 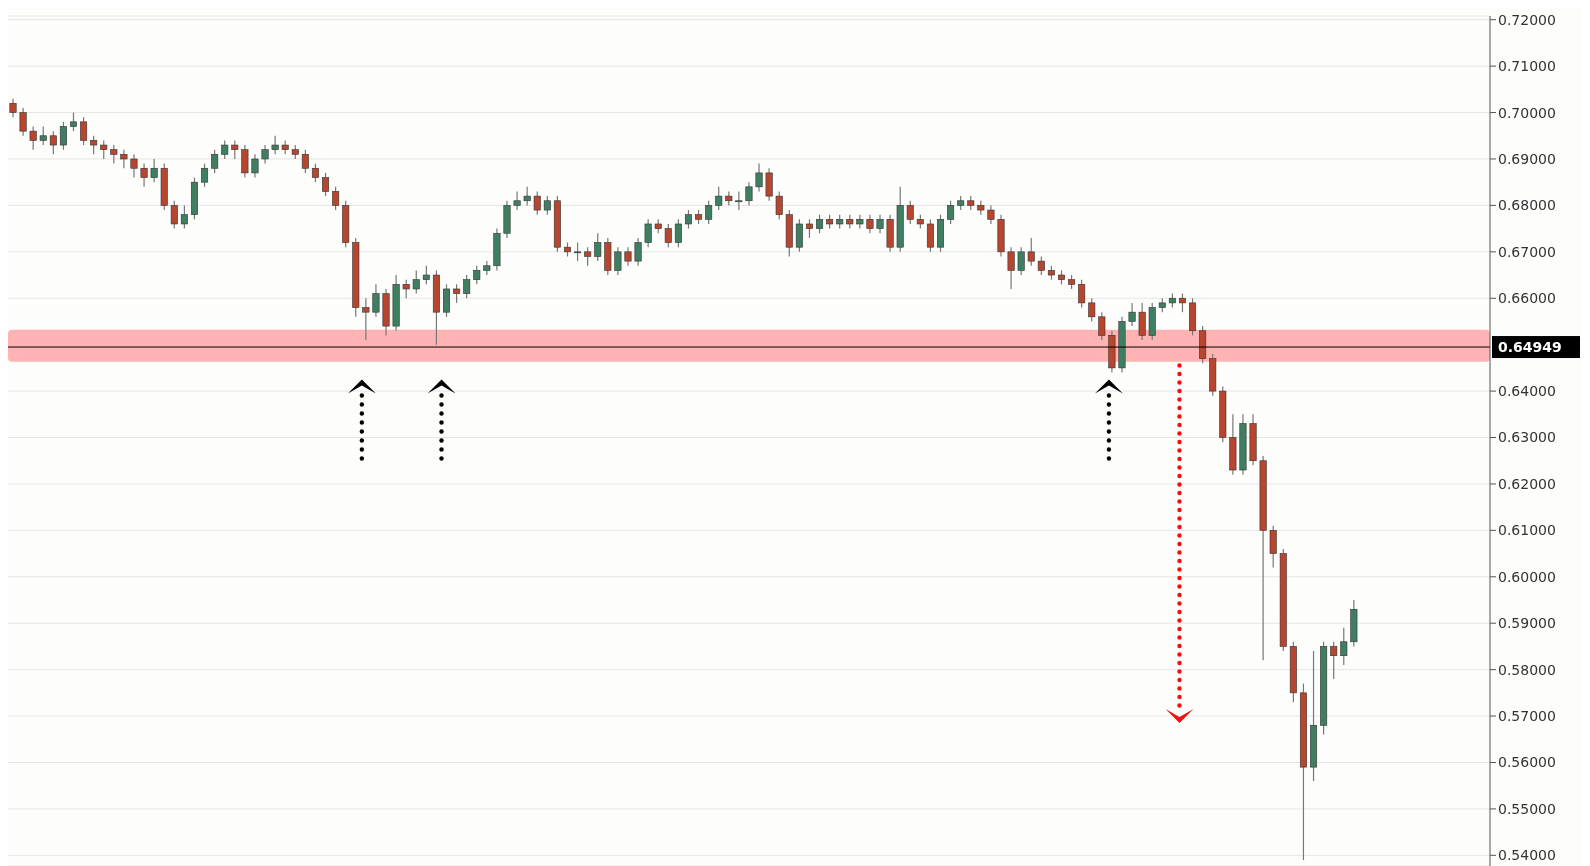 I want to click on y-tick-label: 0.68000, so click(x=1527, y=205).